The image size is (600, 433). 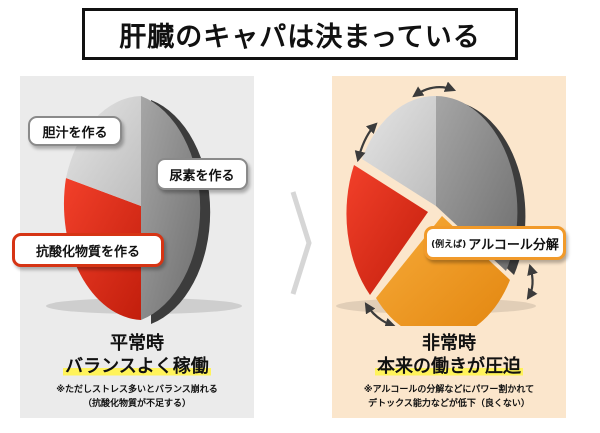 I want to click on antioxidant-slice, so click(x=387, y=230).